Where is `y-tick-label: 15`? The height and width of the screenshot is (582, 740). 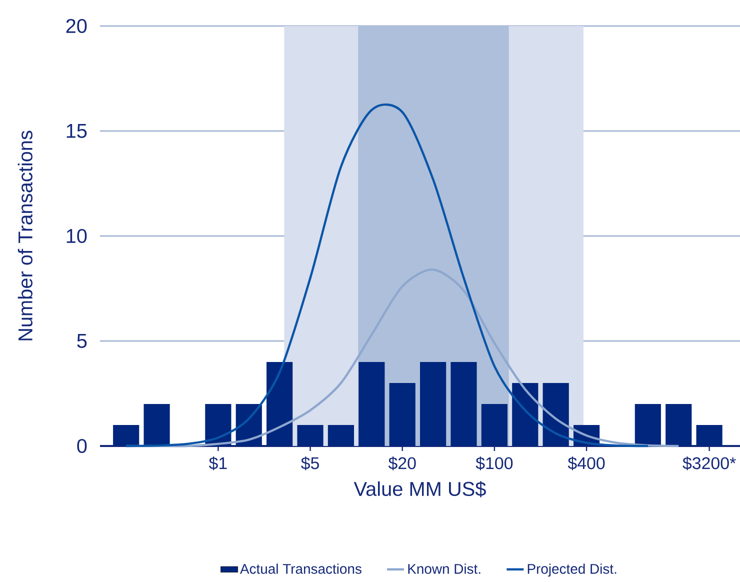
y-tick-label: 15 is located at coordinates (76, 131).